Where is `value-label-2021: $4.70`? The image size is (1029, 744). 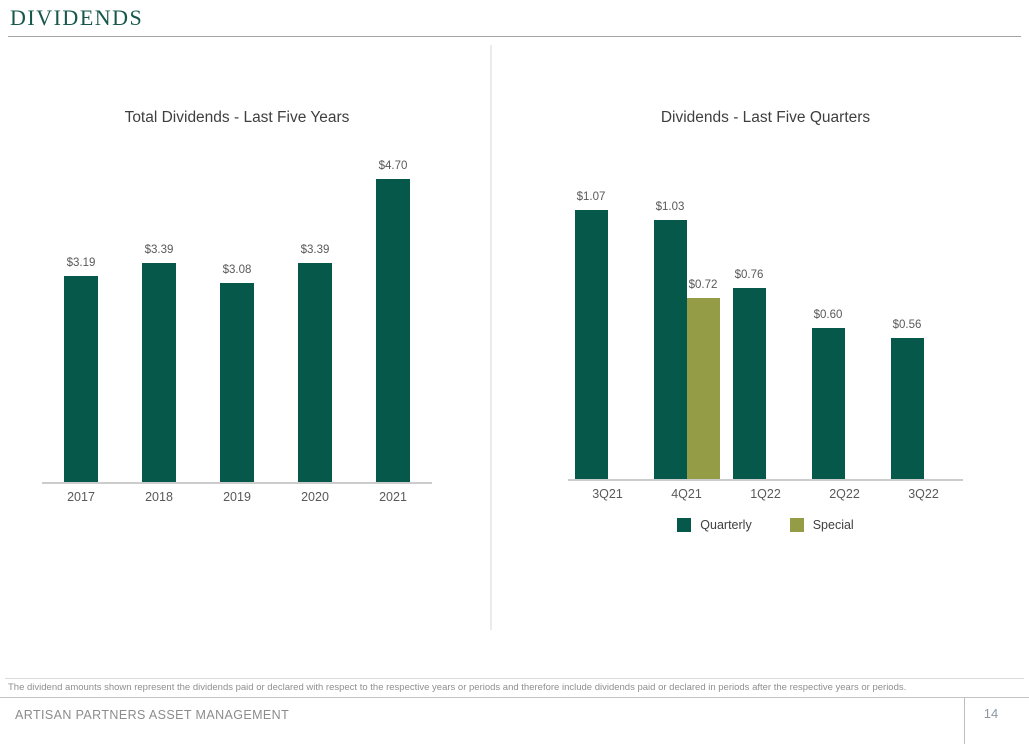 value-label-2021: $4.70 is located at coordinates (393, 166).